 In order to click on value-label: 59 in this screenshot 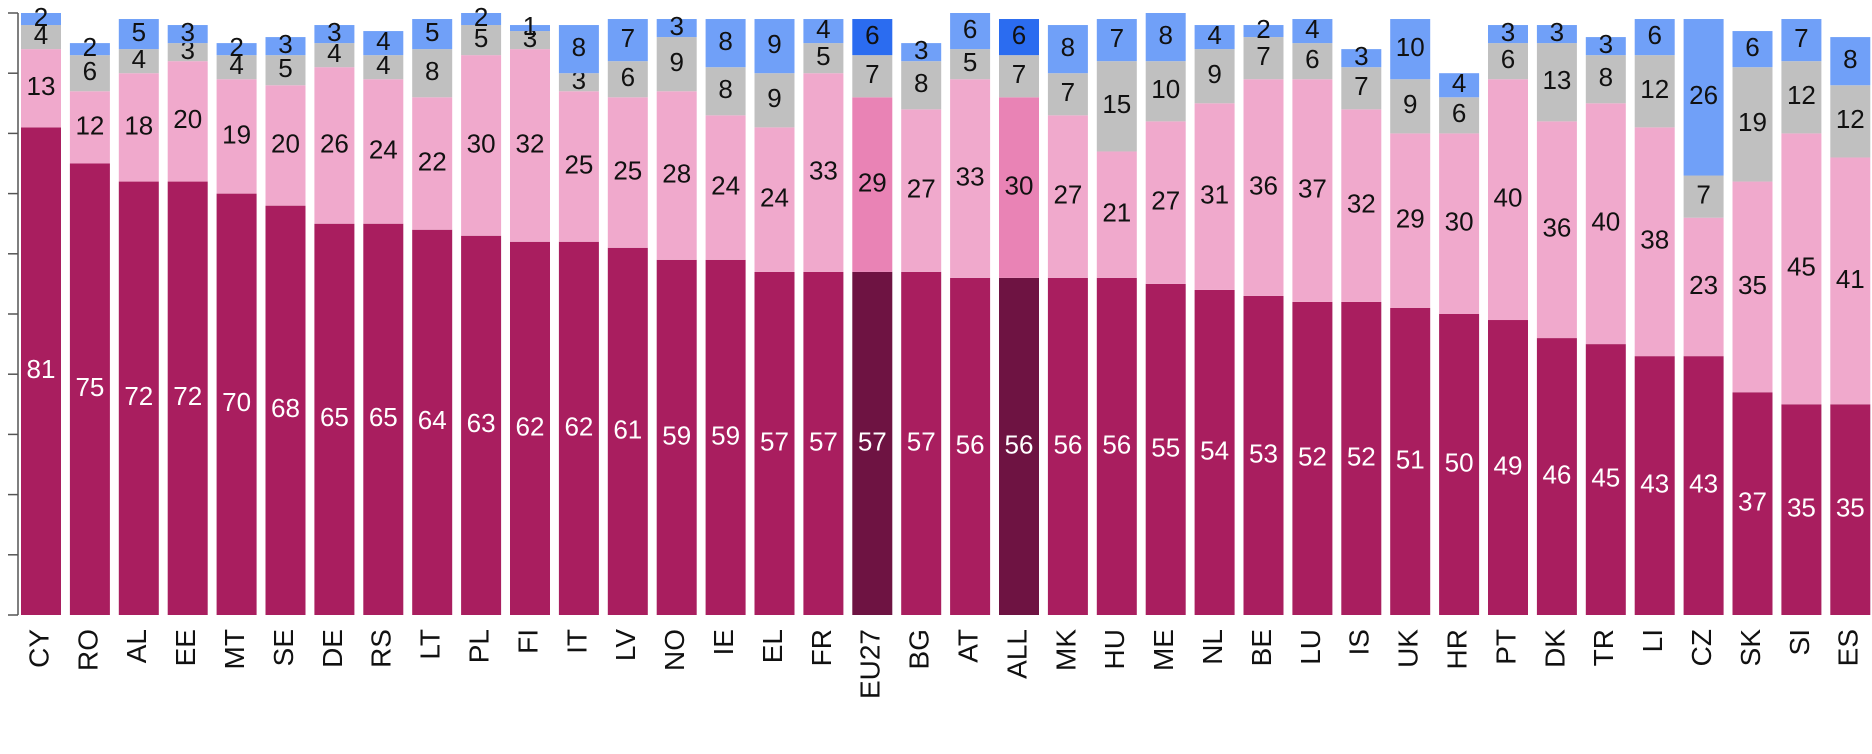, I will do `click(676, 435)`.